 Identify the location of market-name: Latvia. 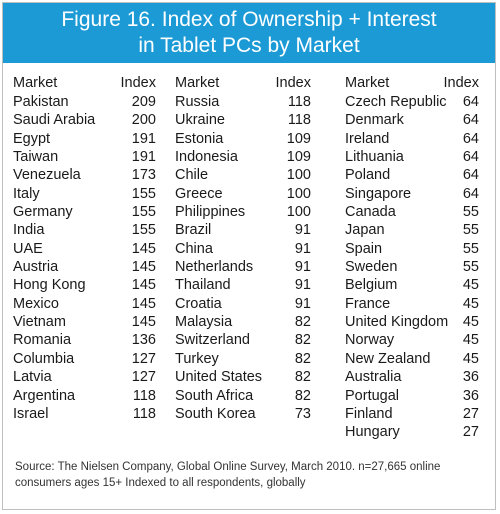
(32, 377).